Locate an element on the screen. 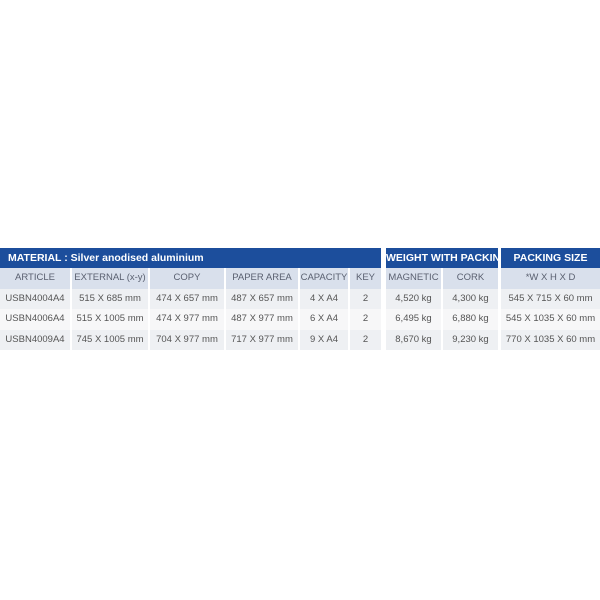 Image resolution: width=600 pixels, height=600 pixels. table-cell: 545 X 715 X 60 mm is located at coordinates (550, 298).